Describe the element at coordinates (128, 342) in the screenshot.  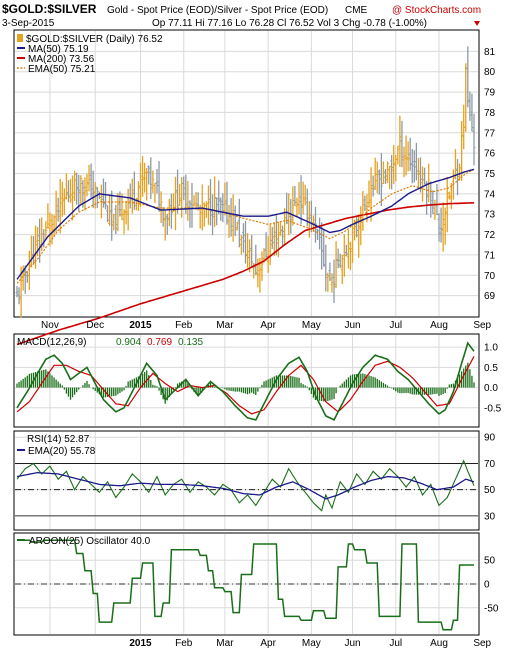
I see `legend-macd-value: 0.904` at that location.